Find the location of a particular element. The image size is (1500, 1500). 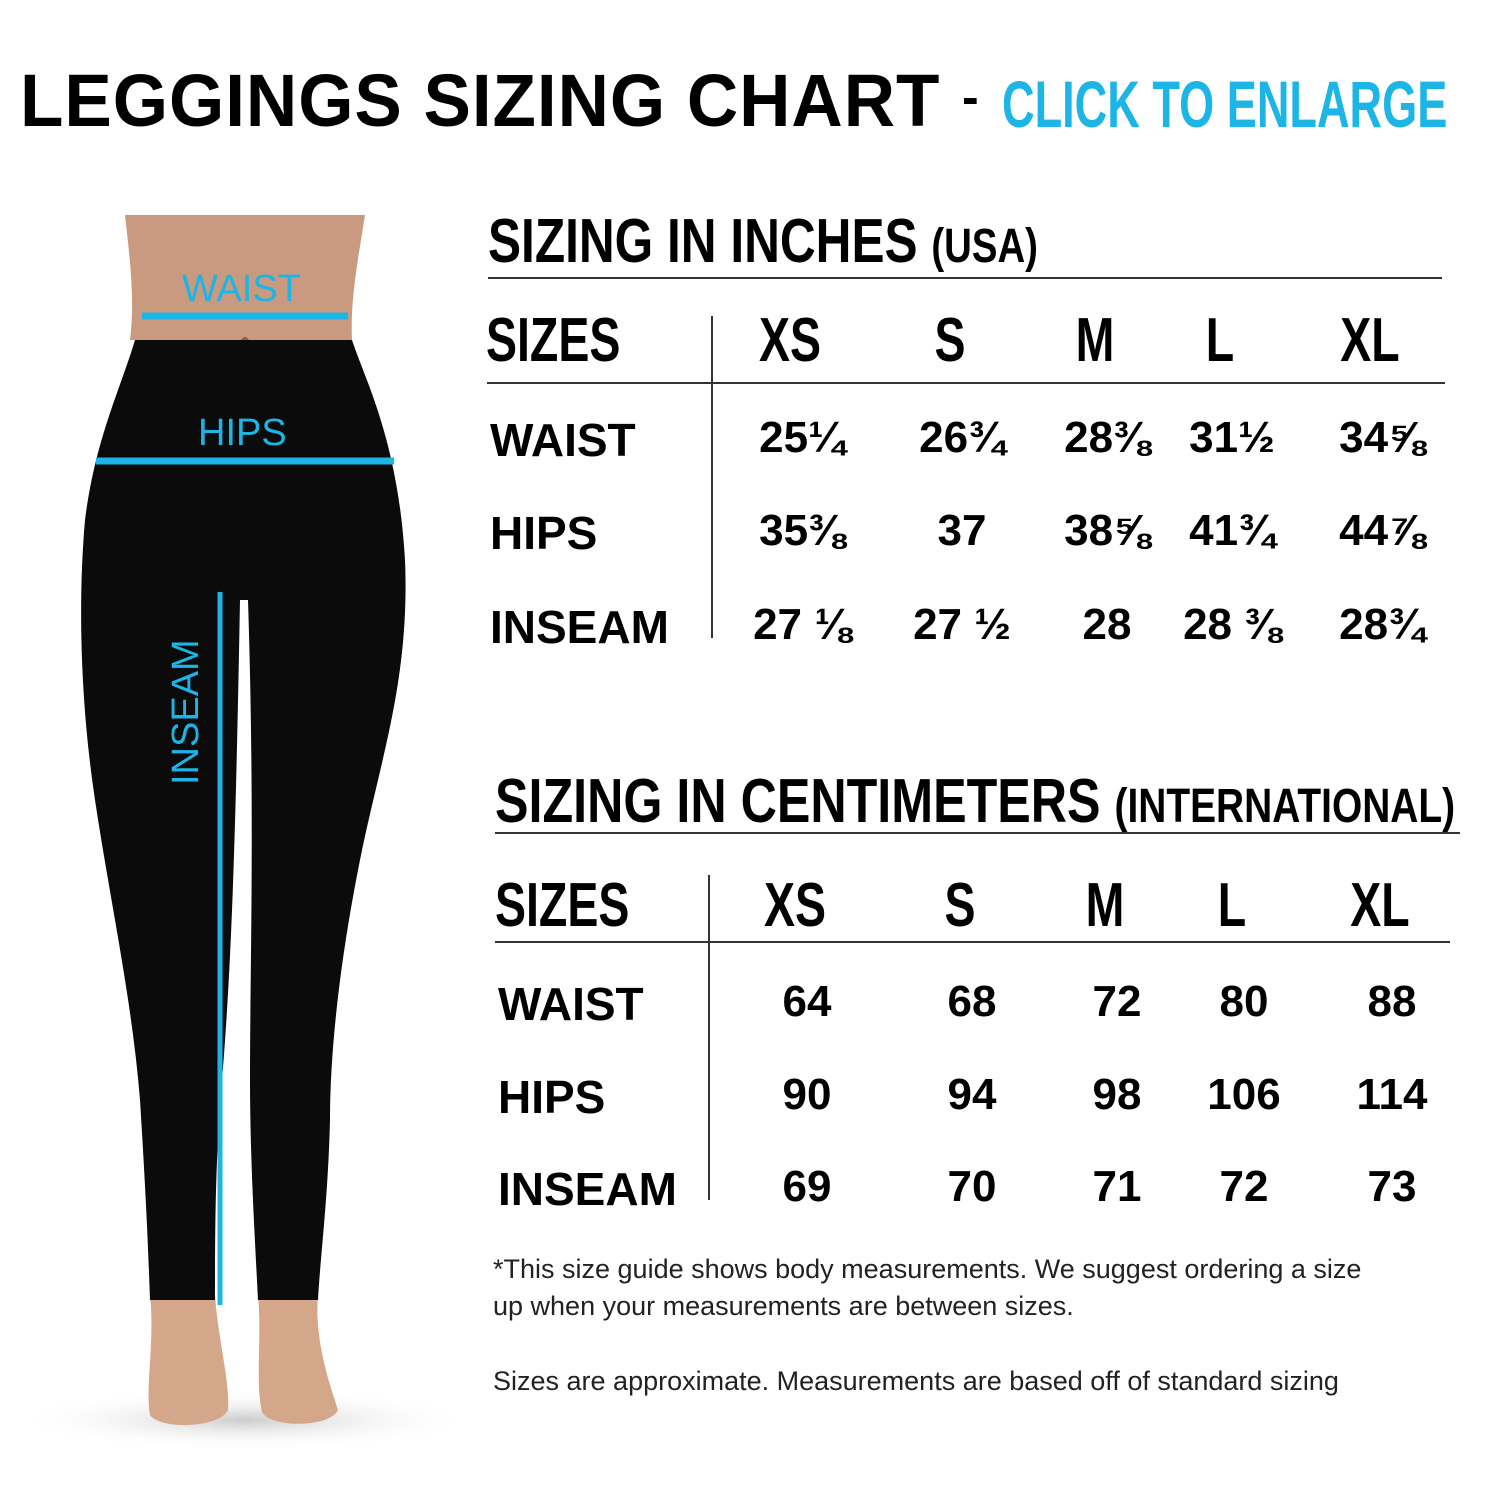

table-cell: 28 is located at coordinates (1107, 624).